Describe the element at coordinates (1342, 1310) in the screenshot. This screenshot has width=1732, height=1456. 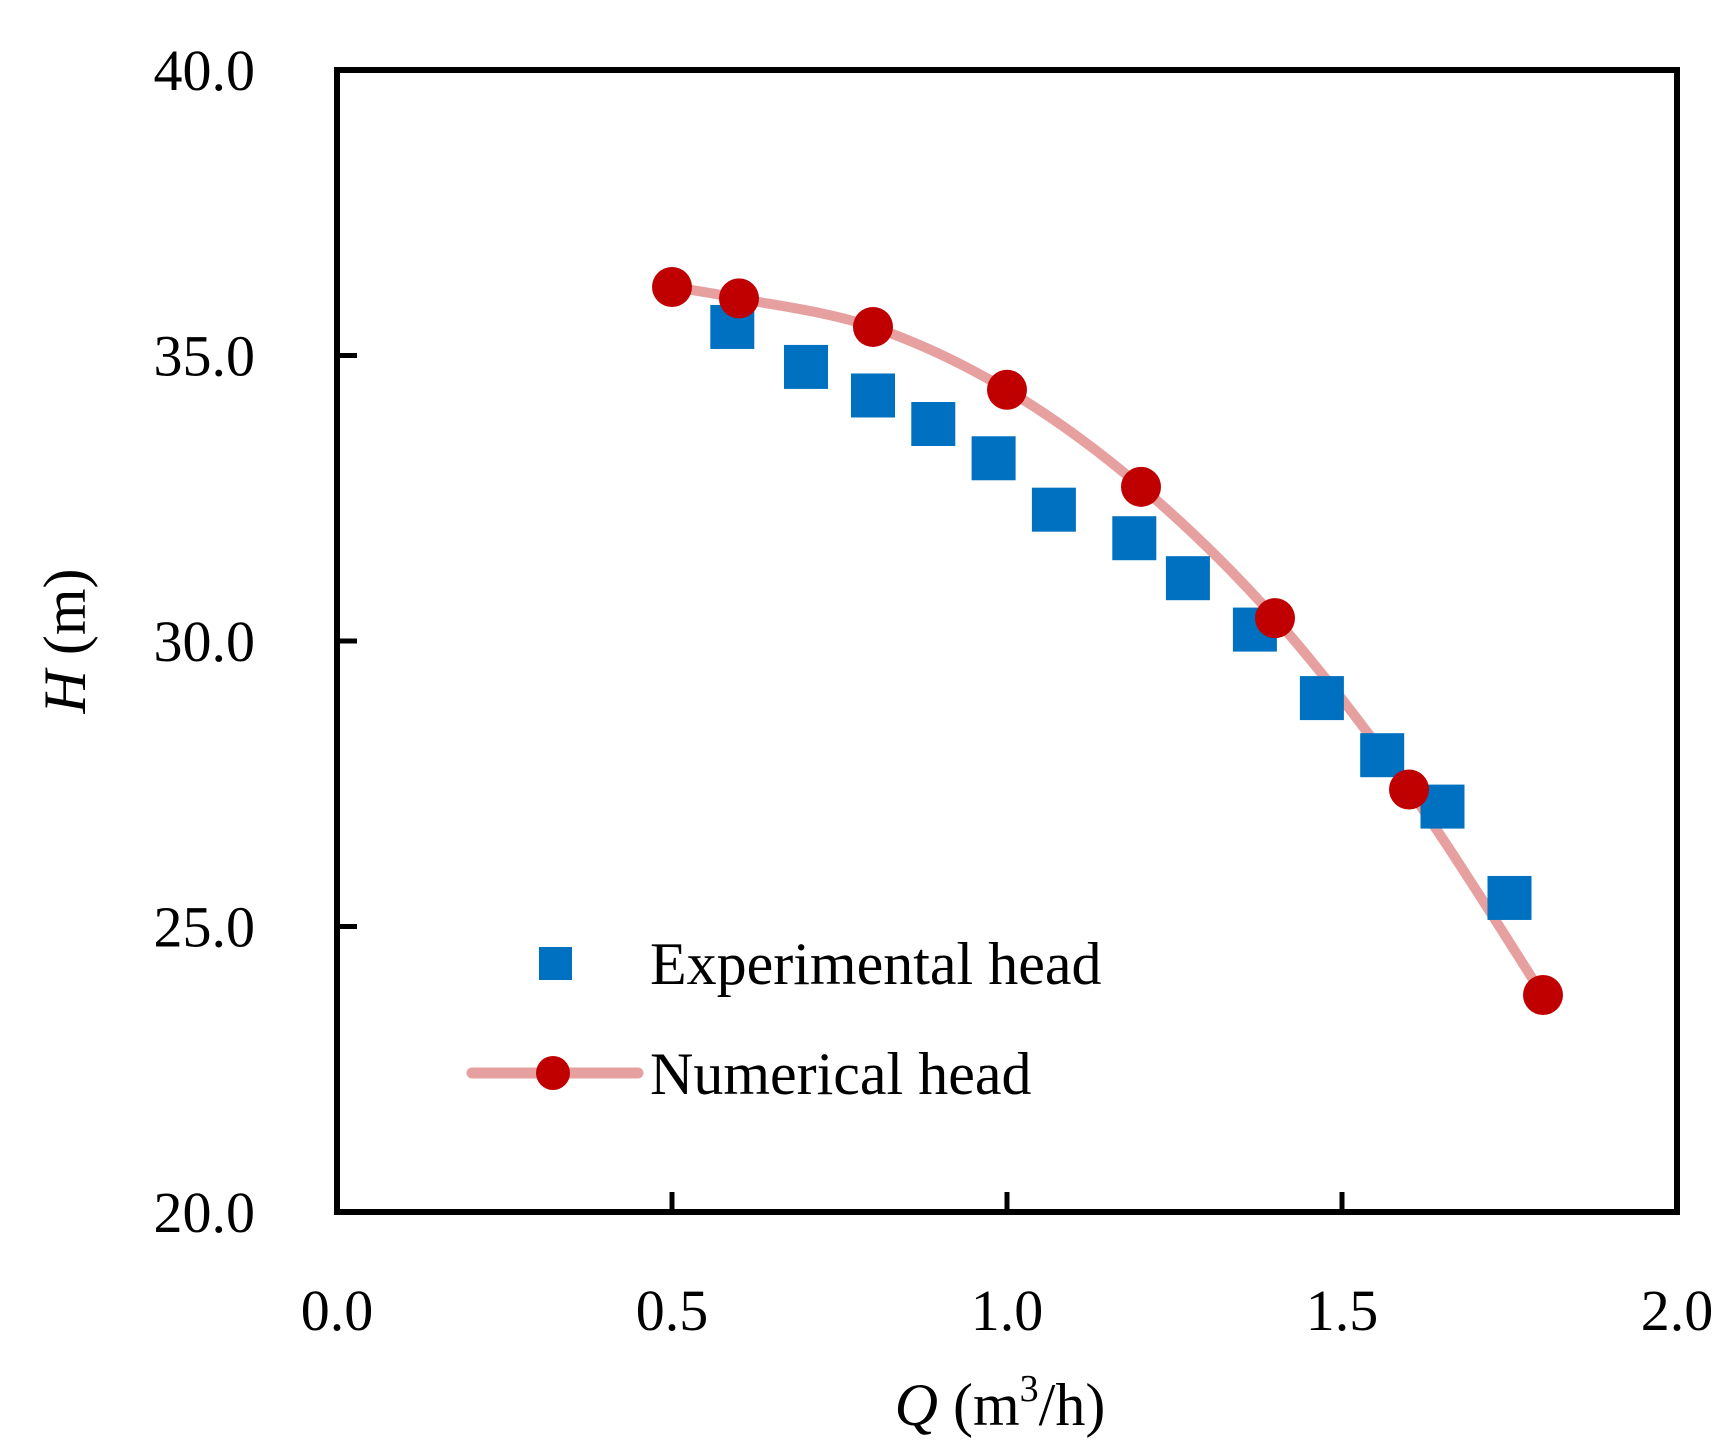
I see `x-tick-label: 1.5` at that location.